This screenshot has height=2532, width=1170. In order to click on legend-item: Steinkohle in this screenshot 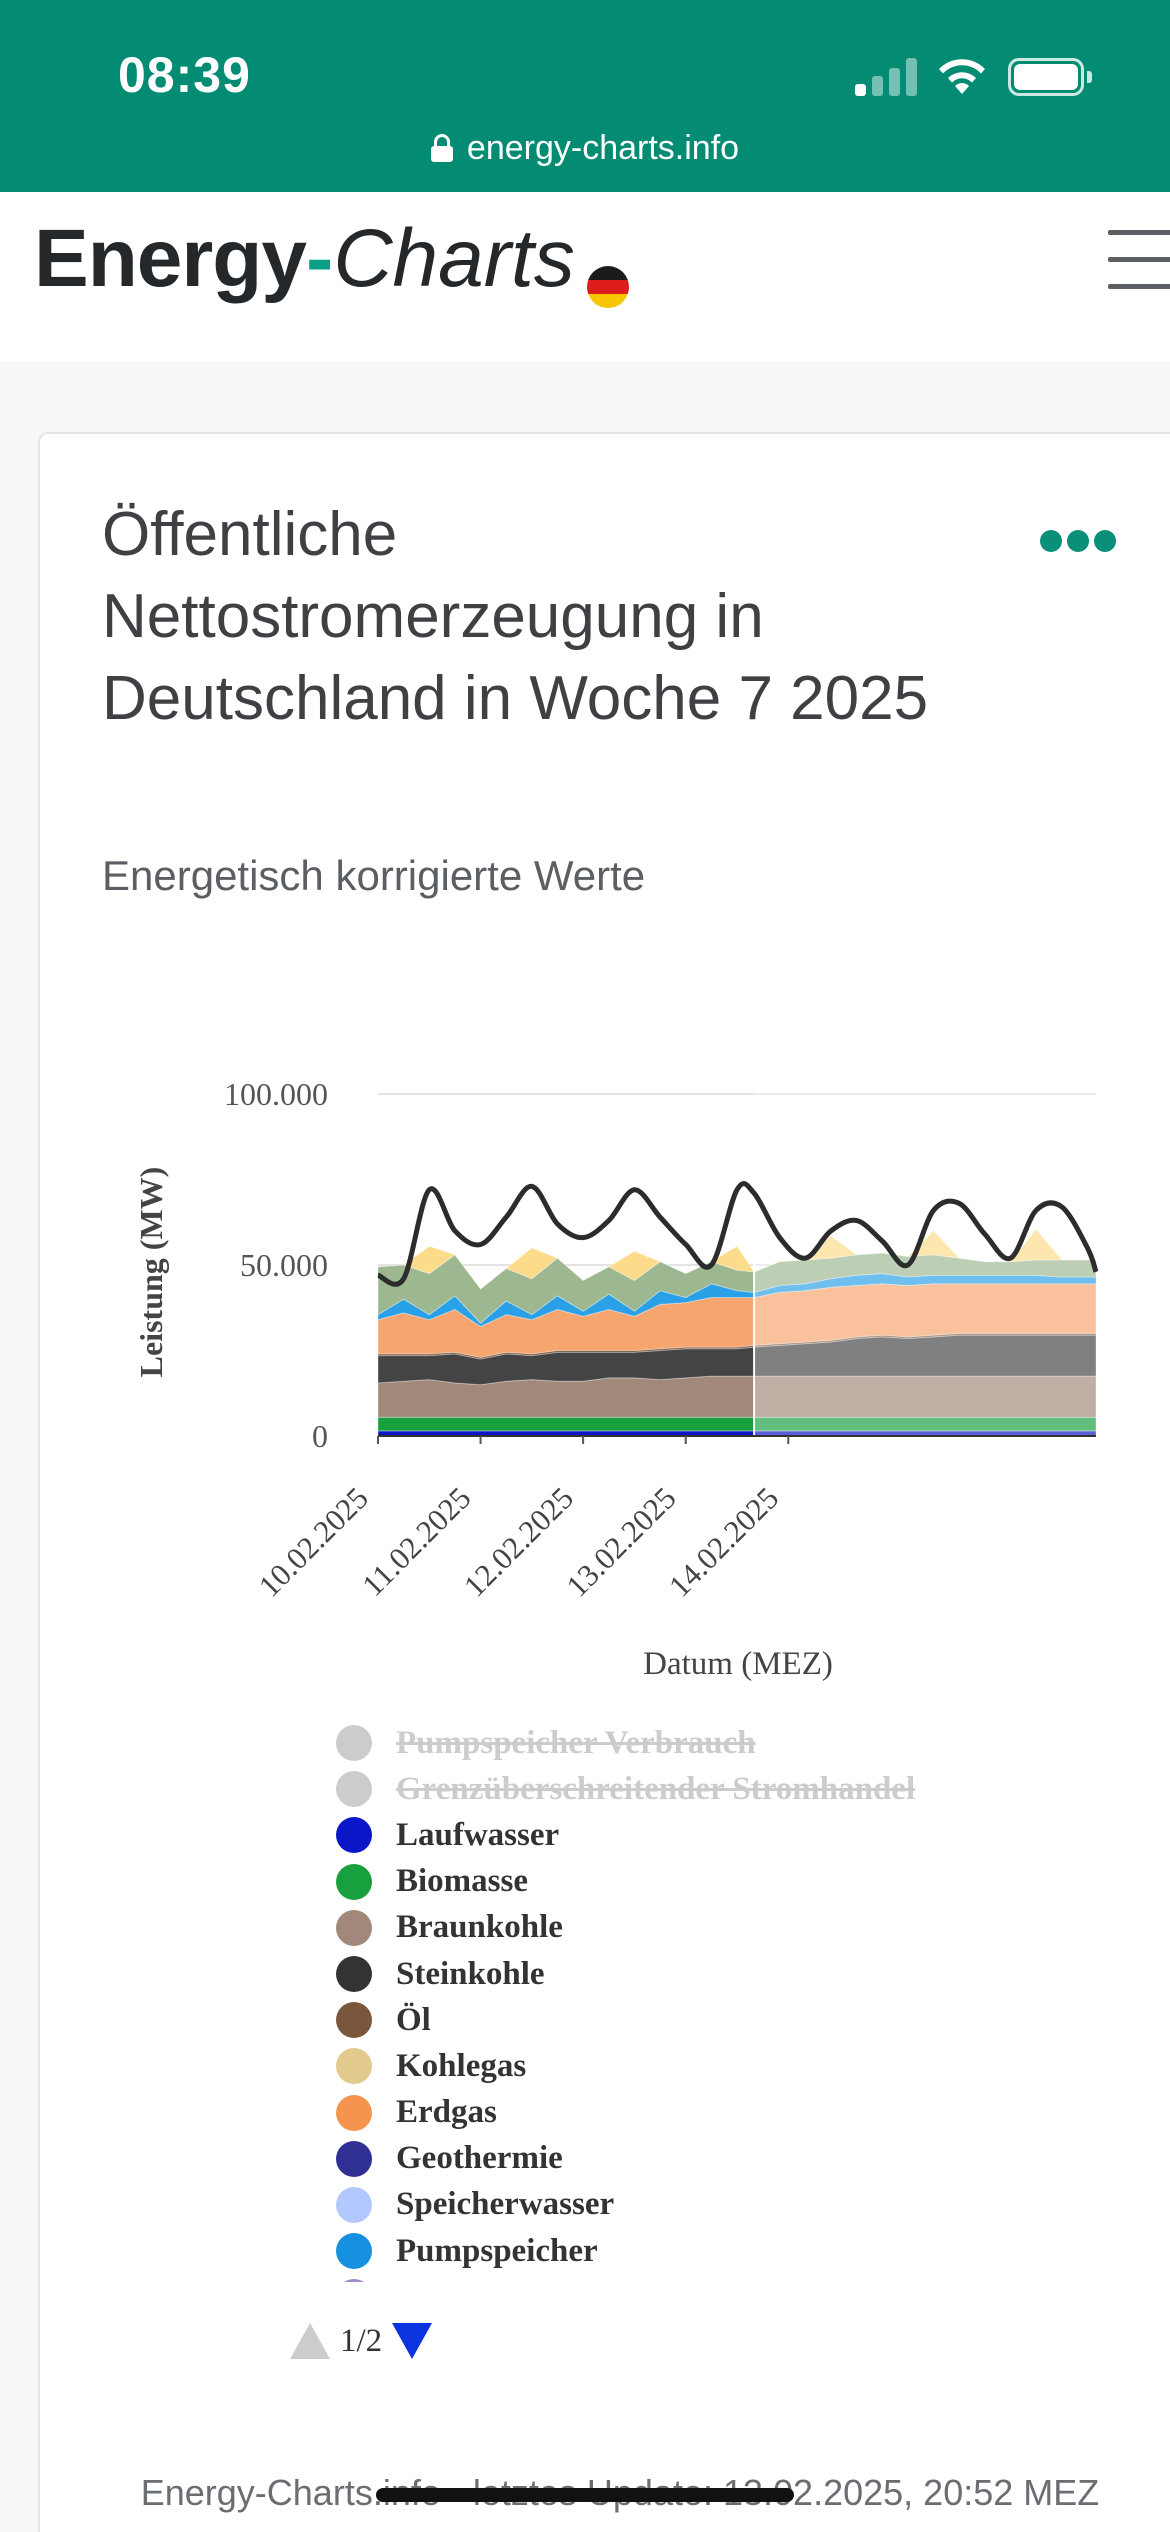, I will do `click(688, 1974)`.